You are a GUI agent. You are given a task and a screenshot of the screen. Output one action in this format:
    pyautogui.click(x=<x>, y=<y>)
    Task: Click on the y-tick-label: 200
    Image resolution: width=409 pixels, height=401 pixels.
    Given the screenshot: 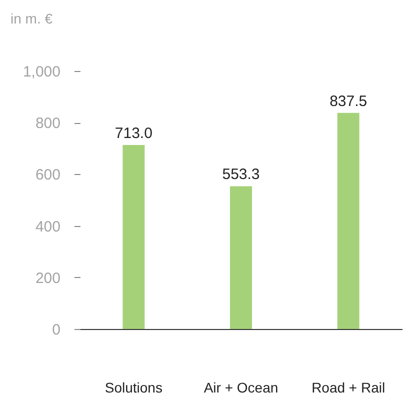 What is the action you would take?
    pyautogui.click(x=47, y=278)
    